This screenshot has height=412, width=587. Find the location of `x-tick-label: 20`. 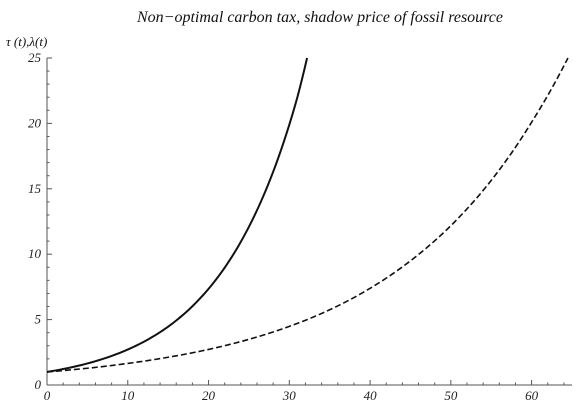

x-tick-label: 20 is located at coordinates (209, 395).